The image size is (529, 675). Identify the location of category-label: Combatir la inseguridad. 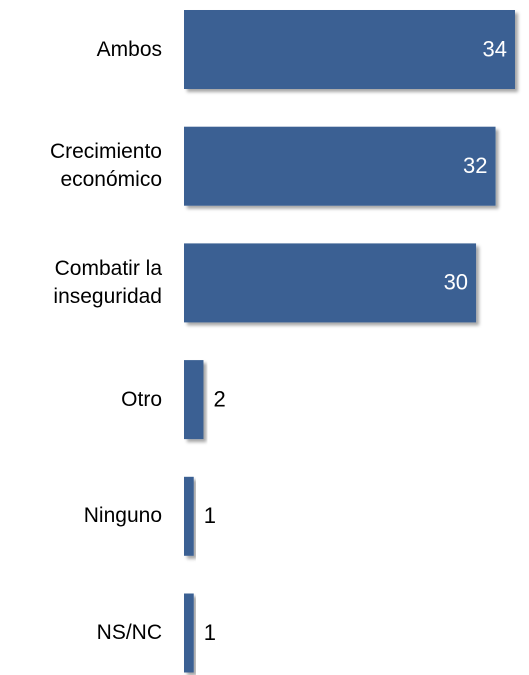
(107, 282).